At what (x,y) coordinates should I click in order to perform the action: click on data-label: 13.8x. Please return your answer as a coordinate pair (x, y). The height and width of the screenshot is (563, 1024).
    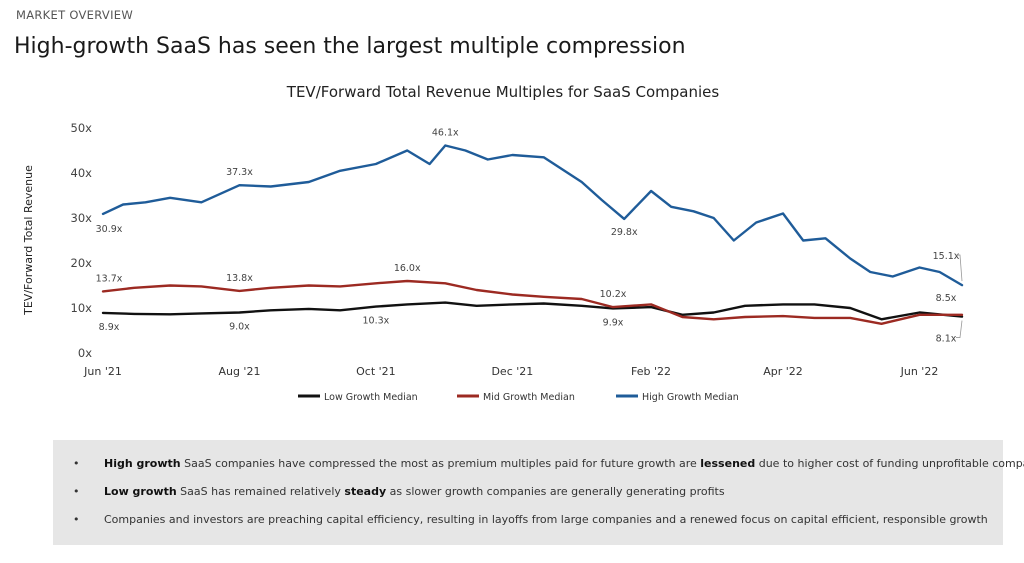
    Looking at the image, I should click on (239, 278).